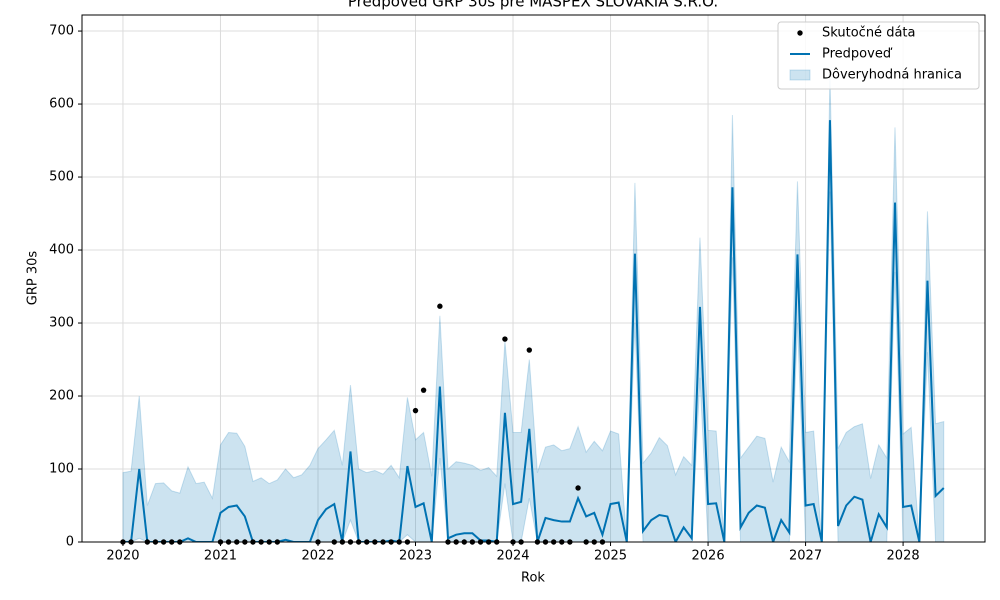 Image resolution: width=1000 pixels, height=600 pixels. Describe the element at coordinates (61, 396) in the screenshot. I see `y-tick-label: 200` at that location.